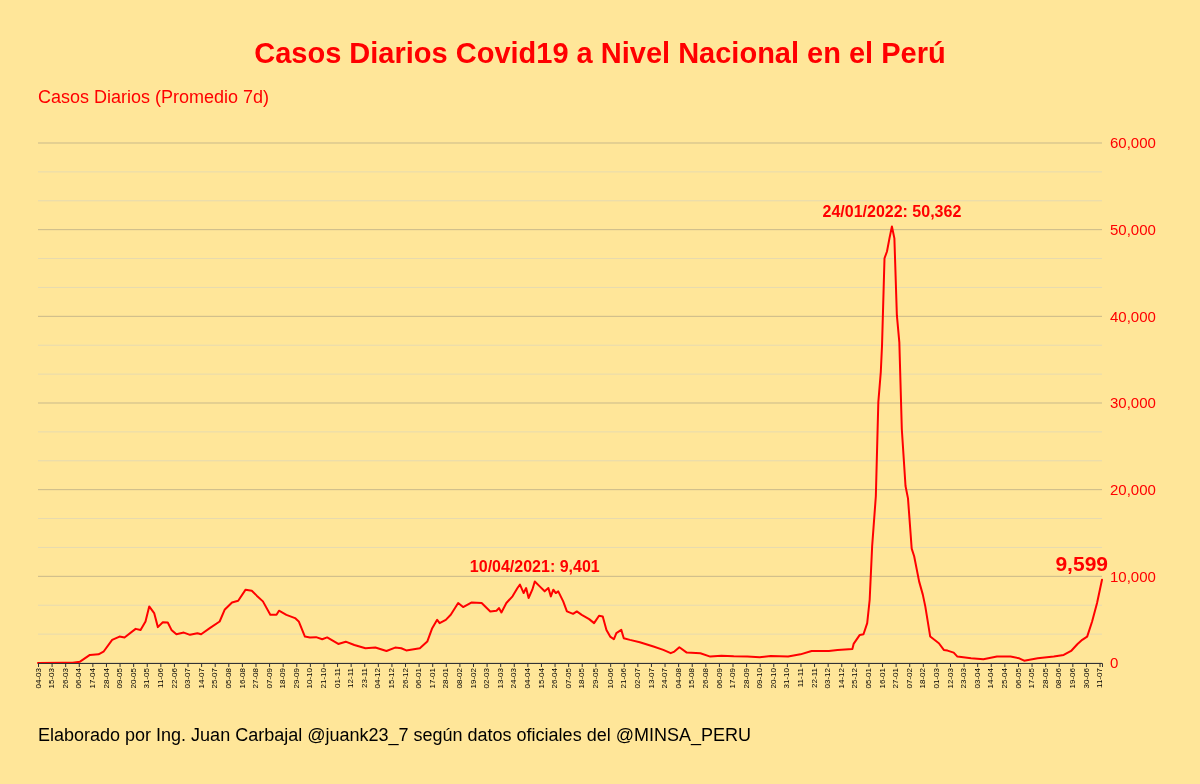 The width and height of the screenshot is (1200, 784). Describe the element at coordinates (1133, 229) in the screenshot. I see `y-tick-label: 50,000` at that location.